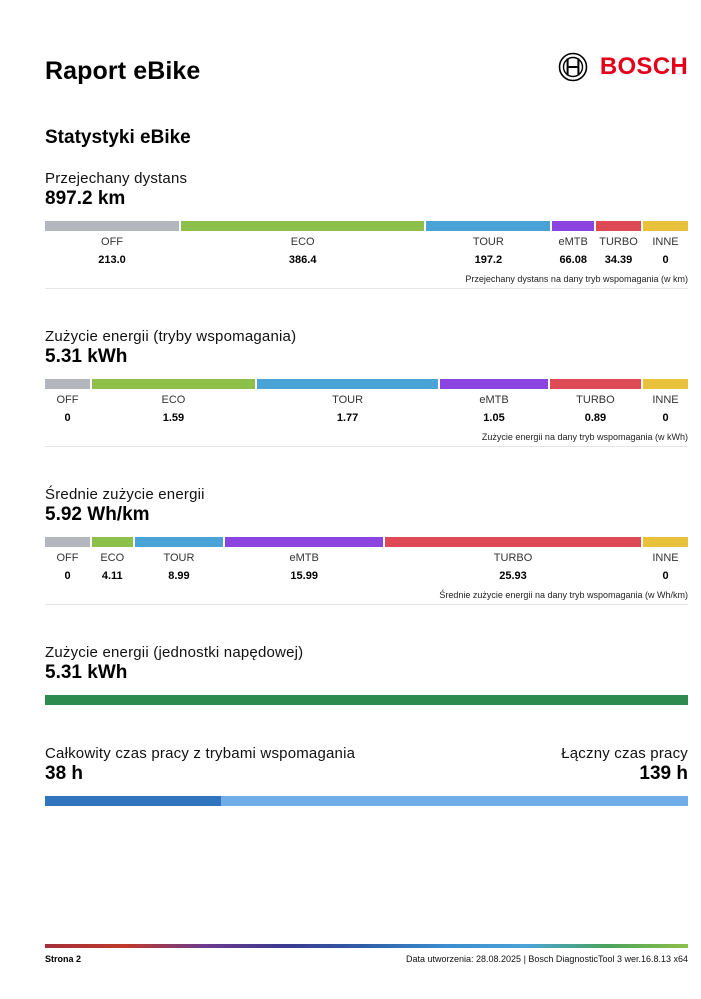 The image size is (701, 999). I want to click on assist-time-value: 38 h, so click(64, 773).